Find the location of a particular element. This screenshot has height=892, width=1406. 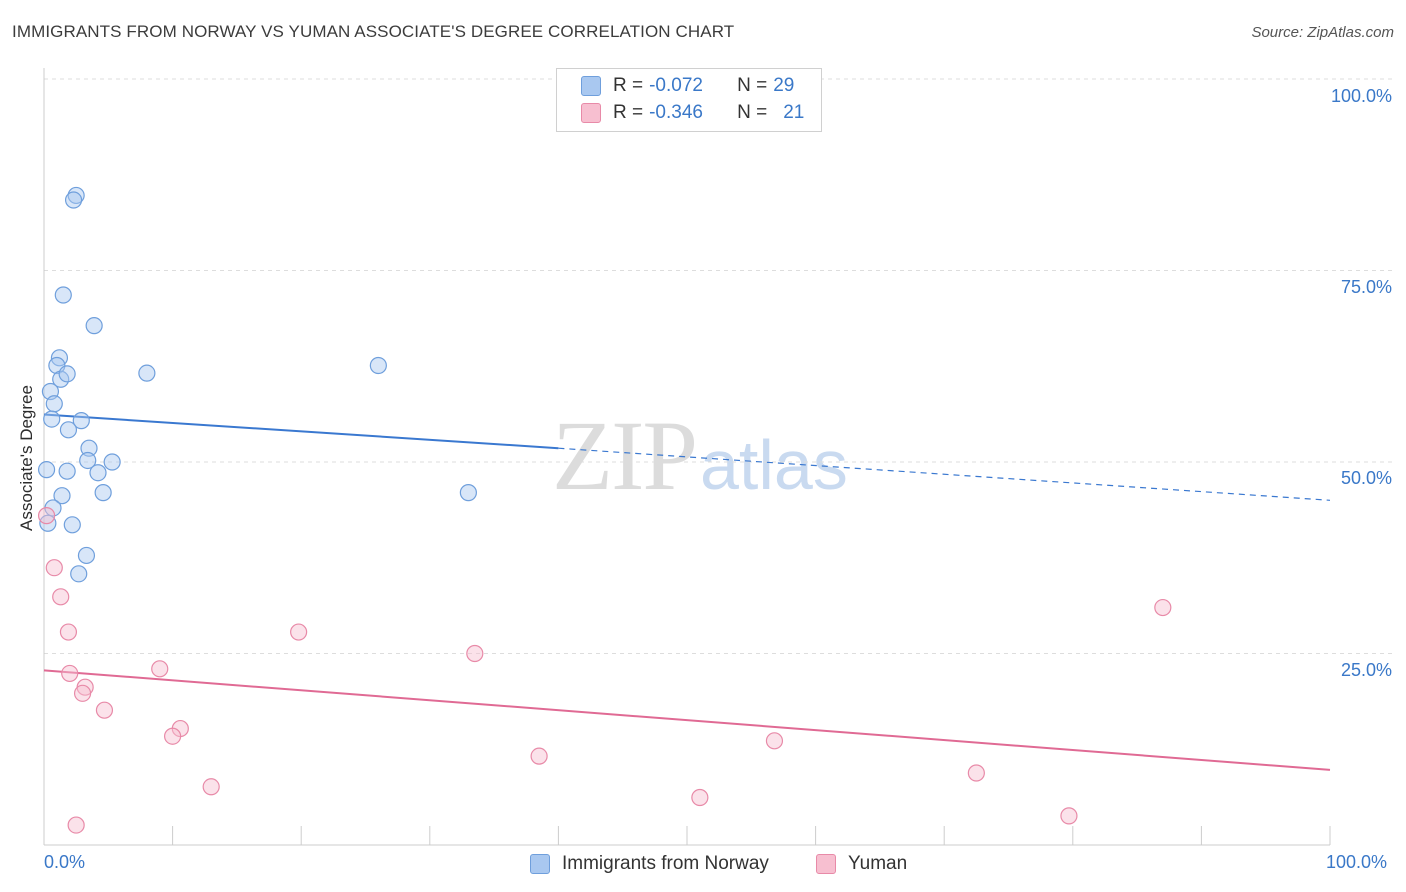

source-label: Source: ZipAtlas.com is located at coordinates (1322, 32).